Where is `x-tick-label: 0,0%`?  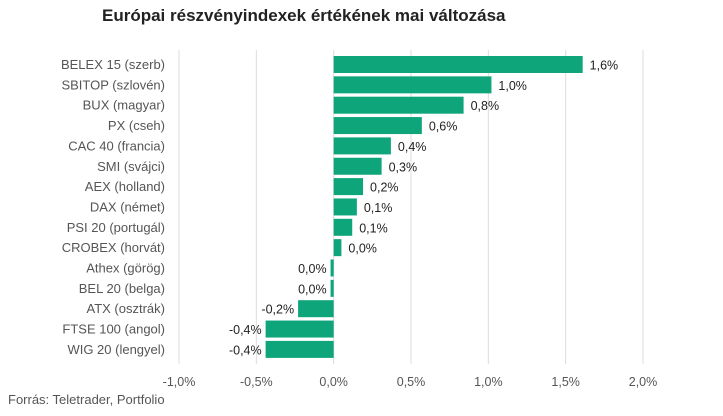 x-tick-label: 0,0% is located at coordinates (333, 382).